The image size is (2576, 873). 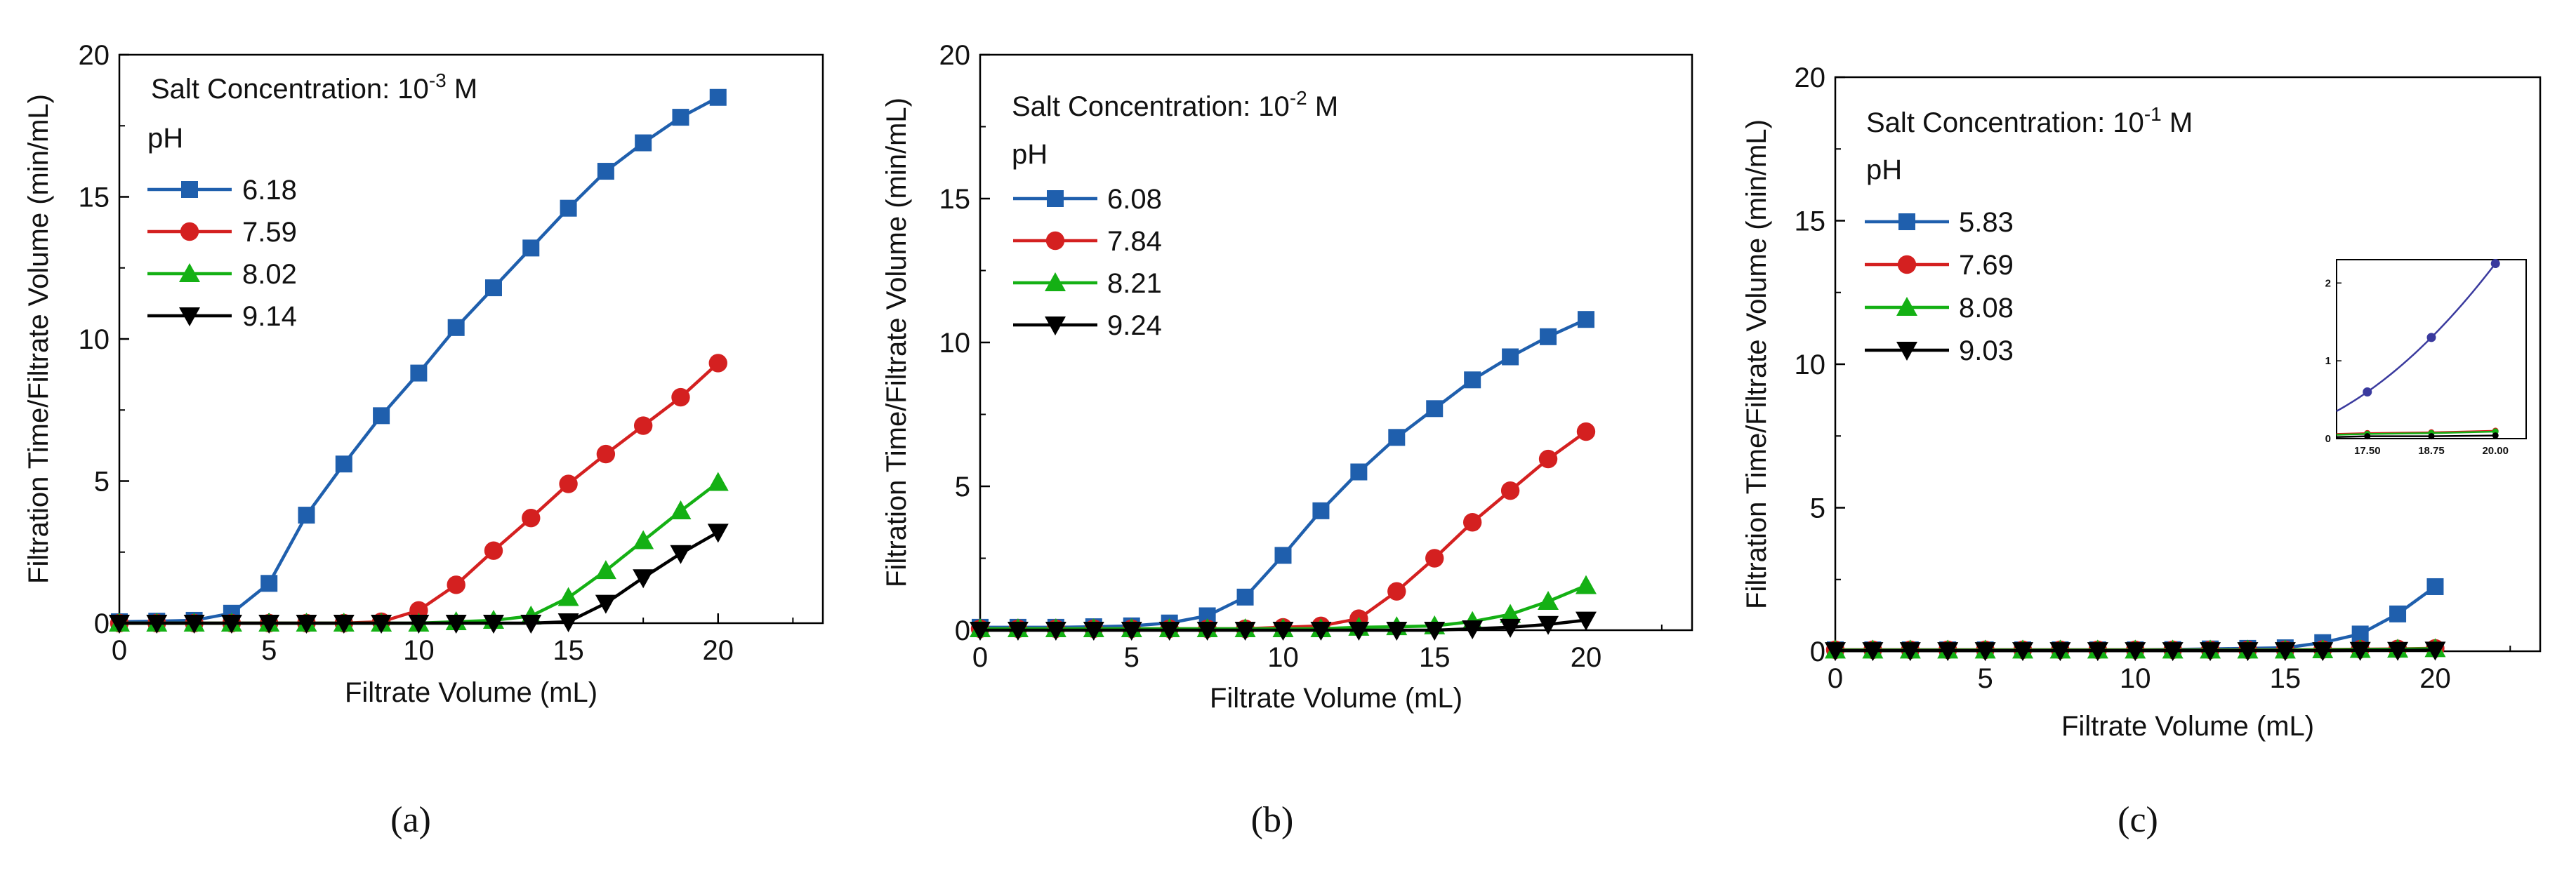 I want to click on x-tick-label: 15, so click(x=568, y=651).